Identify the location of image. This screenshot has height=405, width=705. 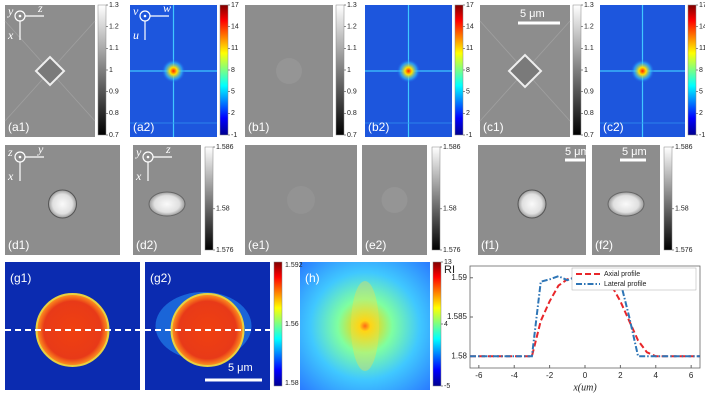
(365, 326).